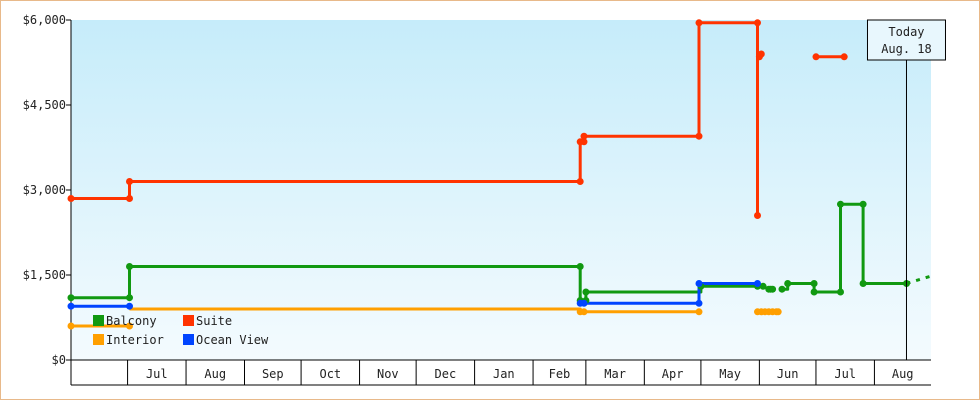 The height and width of the screenshot is (400, 980). Describe the element at coordinates (673, 374) in the screenshot. I see `x-tick-label: Apr` at that location.